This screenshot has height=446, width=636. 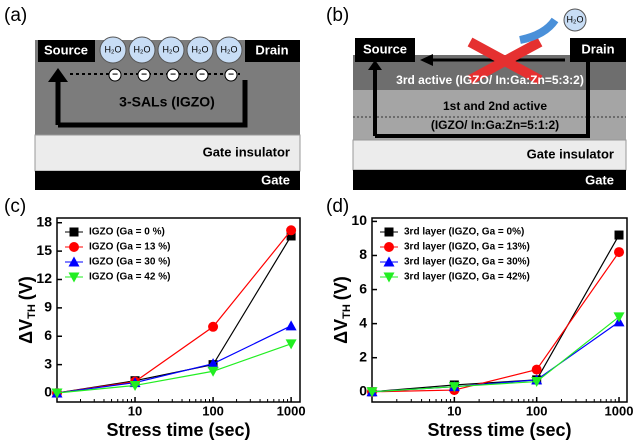 What do you see at coordinates (129, 247) in the screenshot?
I see `legend-label: IGZO (Ga = 13 %)` at bounding box center [129, 247].